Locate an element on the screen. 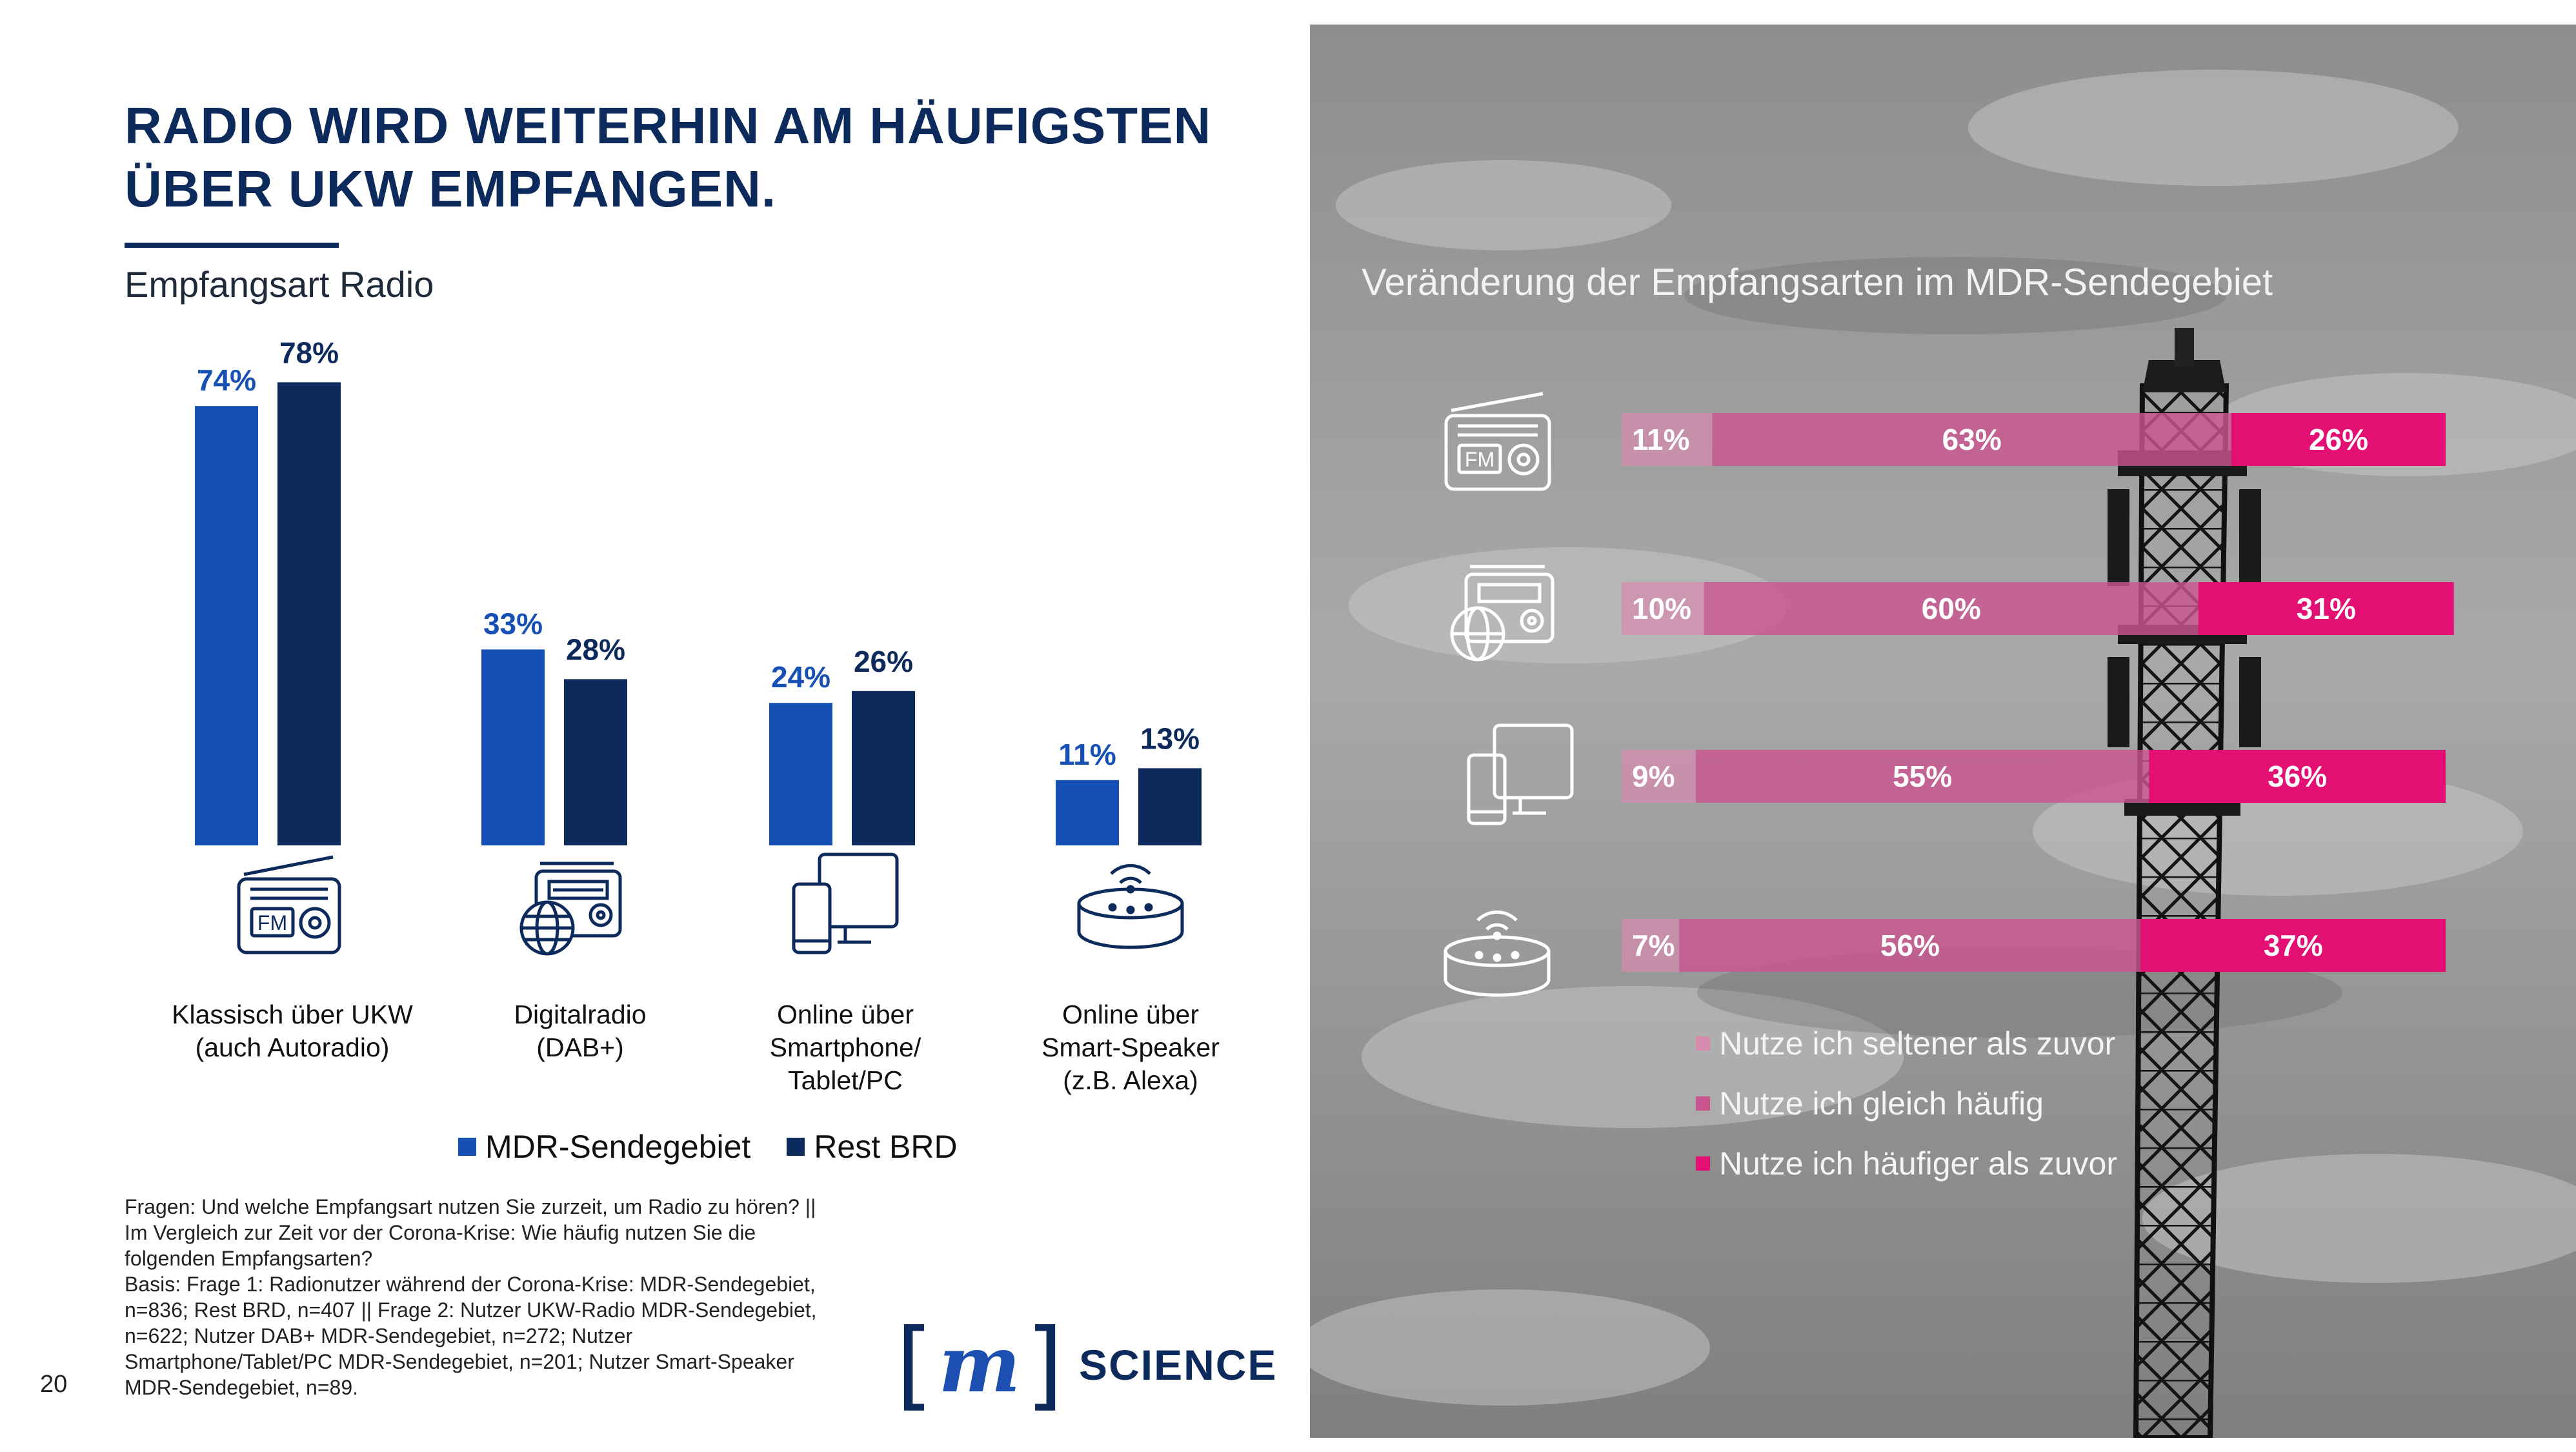 The image size is (2576, 1452). legend-item-mdr: MDR-Sendegebiet is located at coordinates (604, 1146).